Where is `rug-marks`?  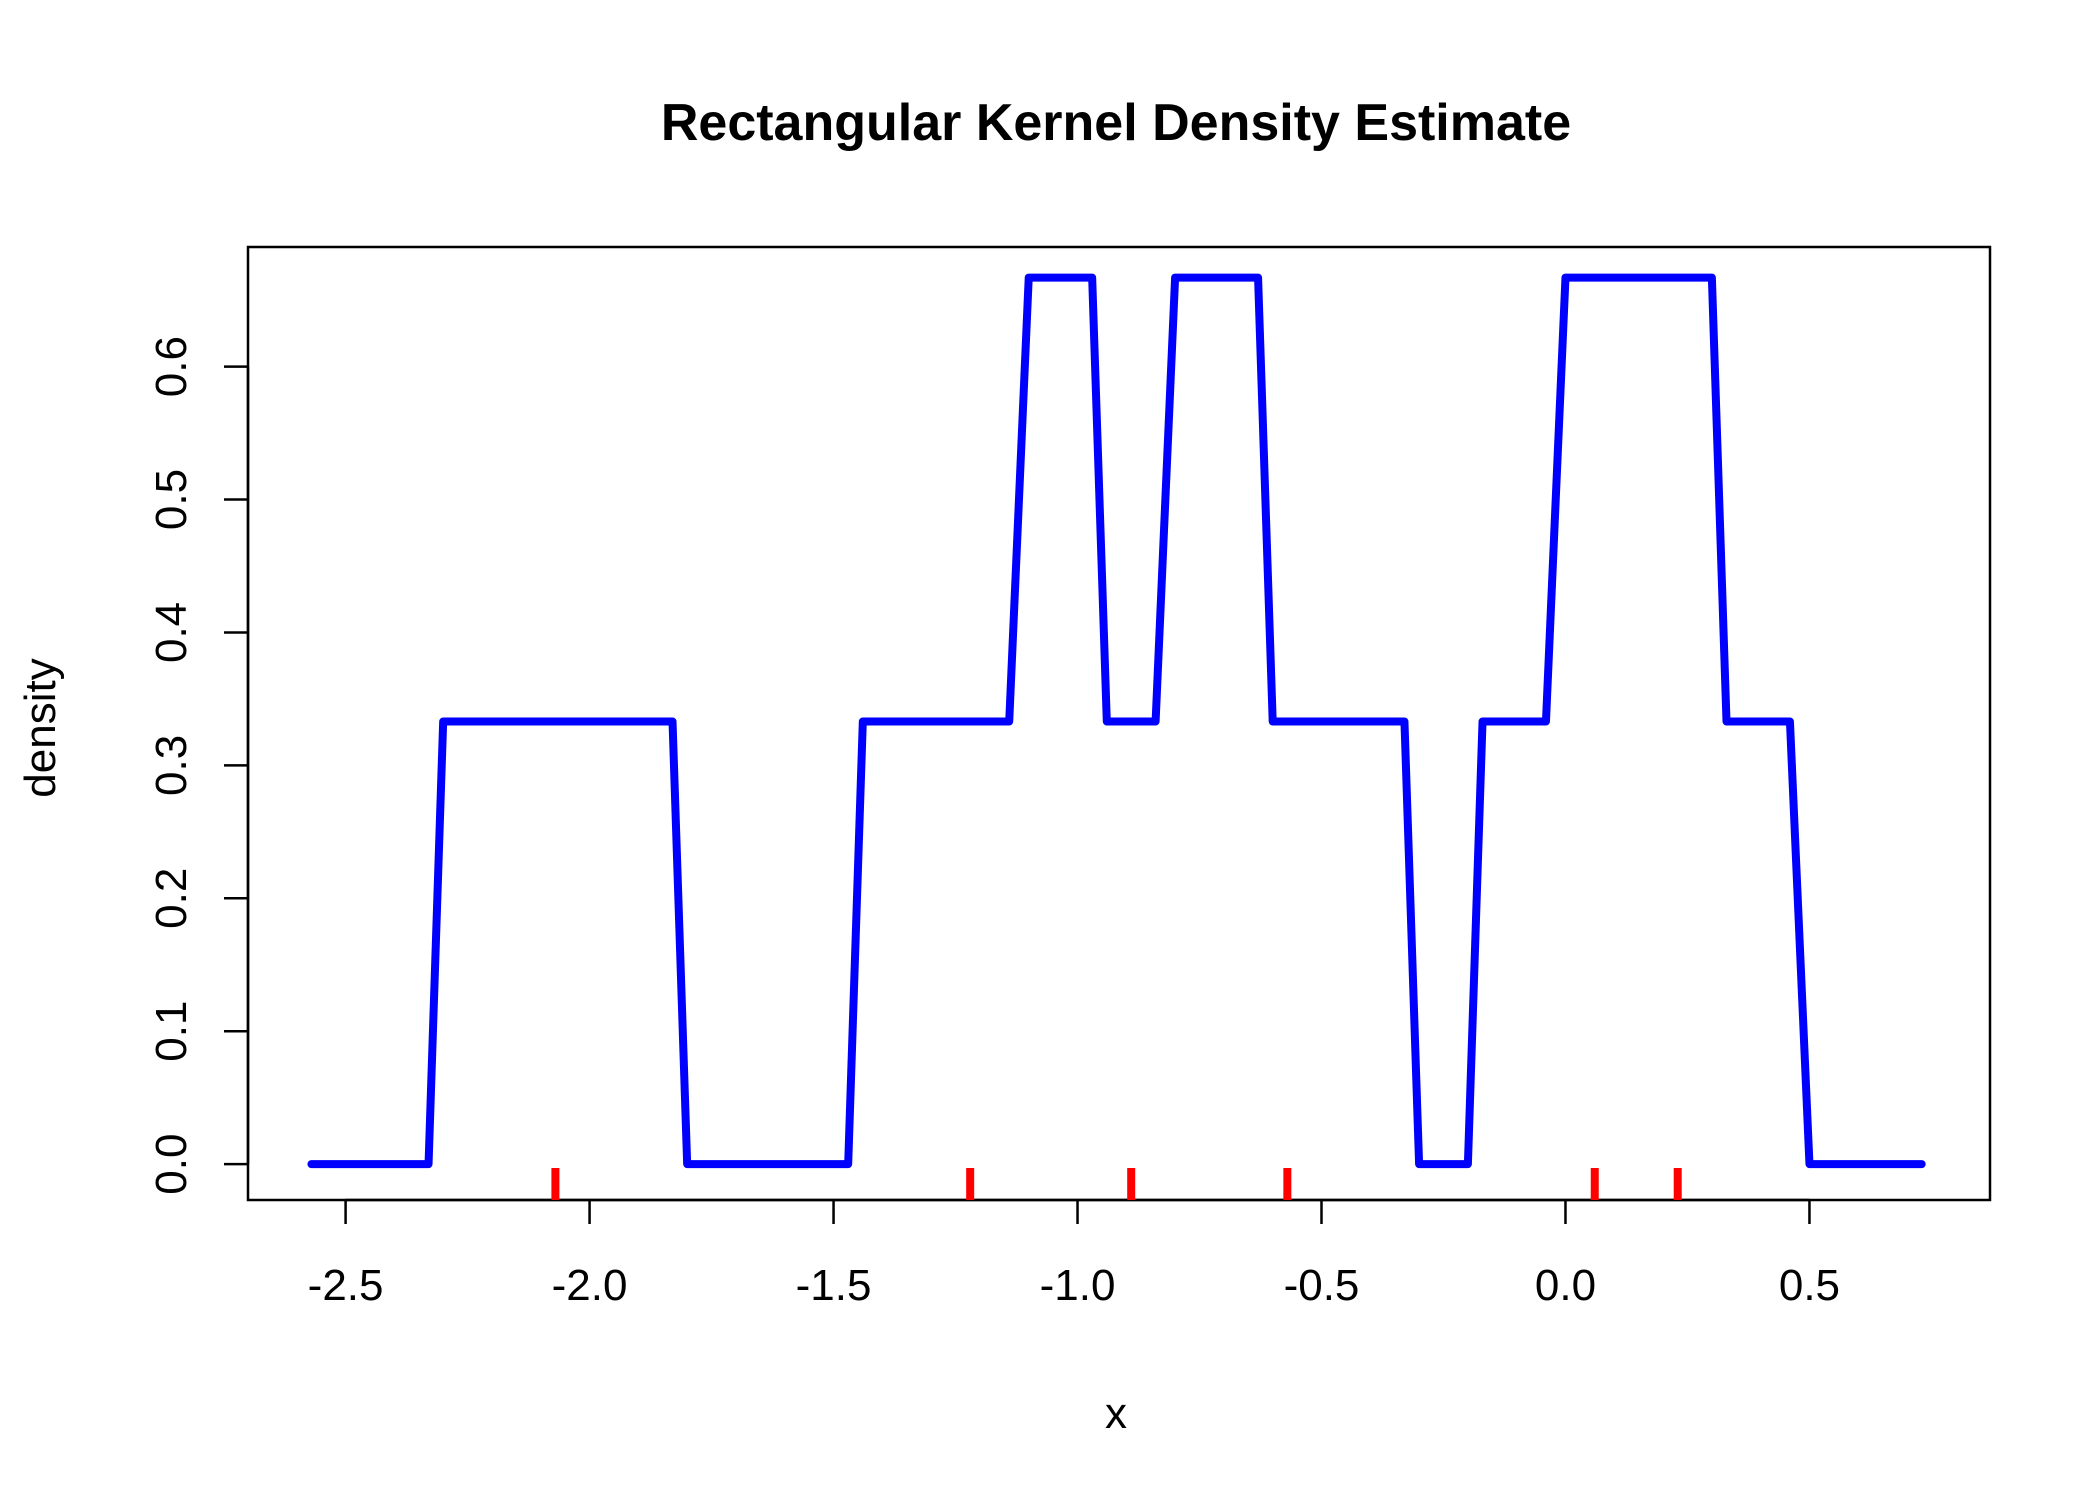 rug-marks is located at coordinates (1116, 1184).